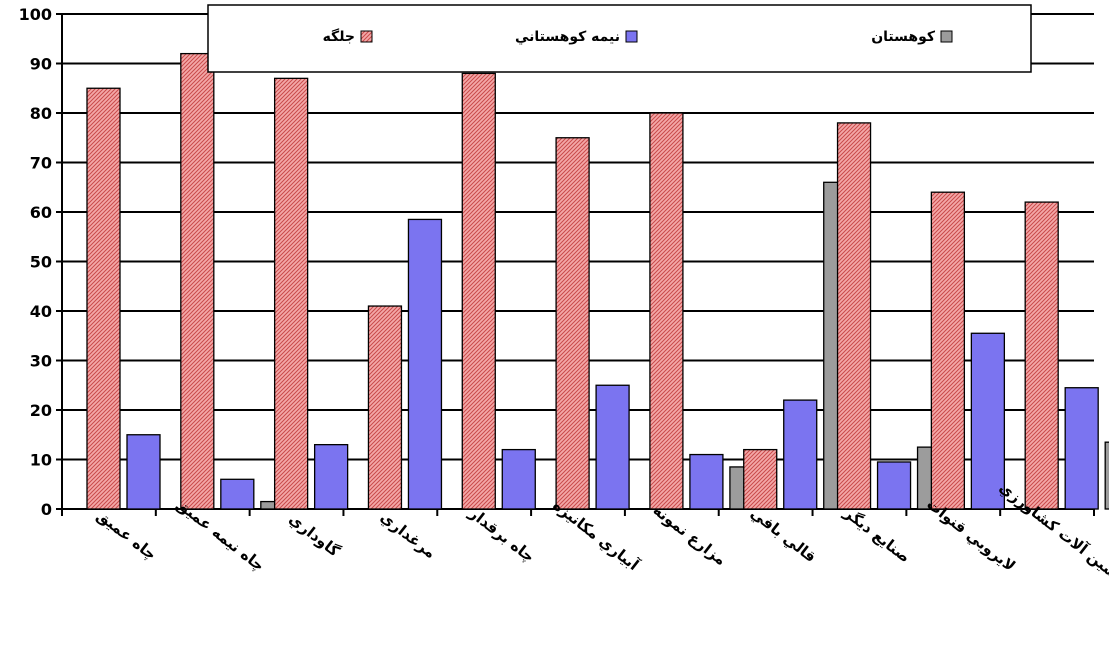 The image size is (1109, 649). I want to click on legend-swatch-nime-kuhestani, so click(631, 36).